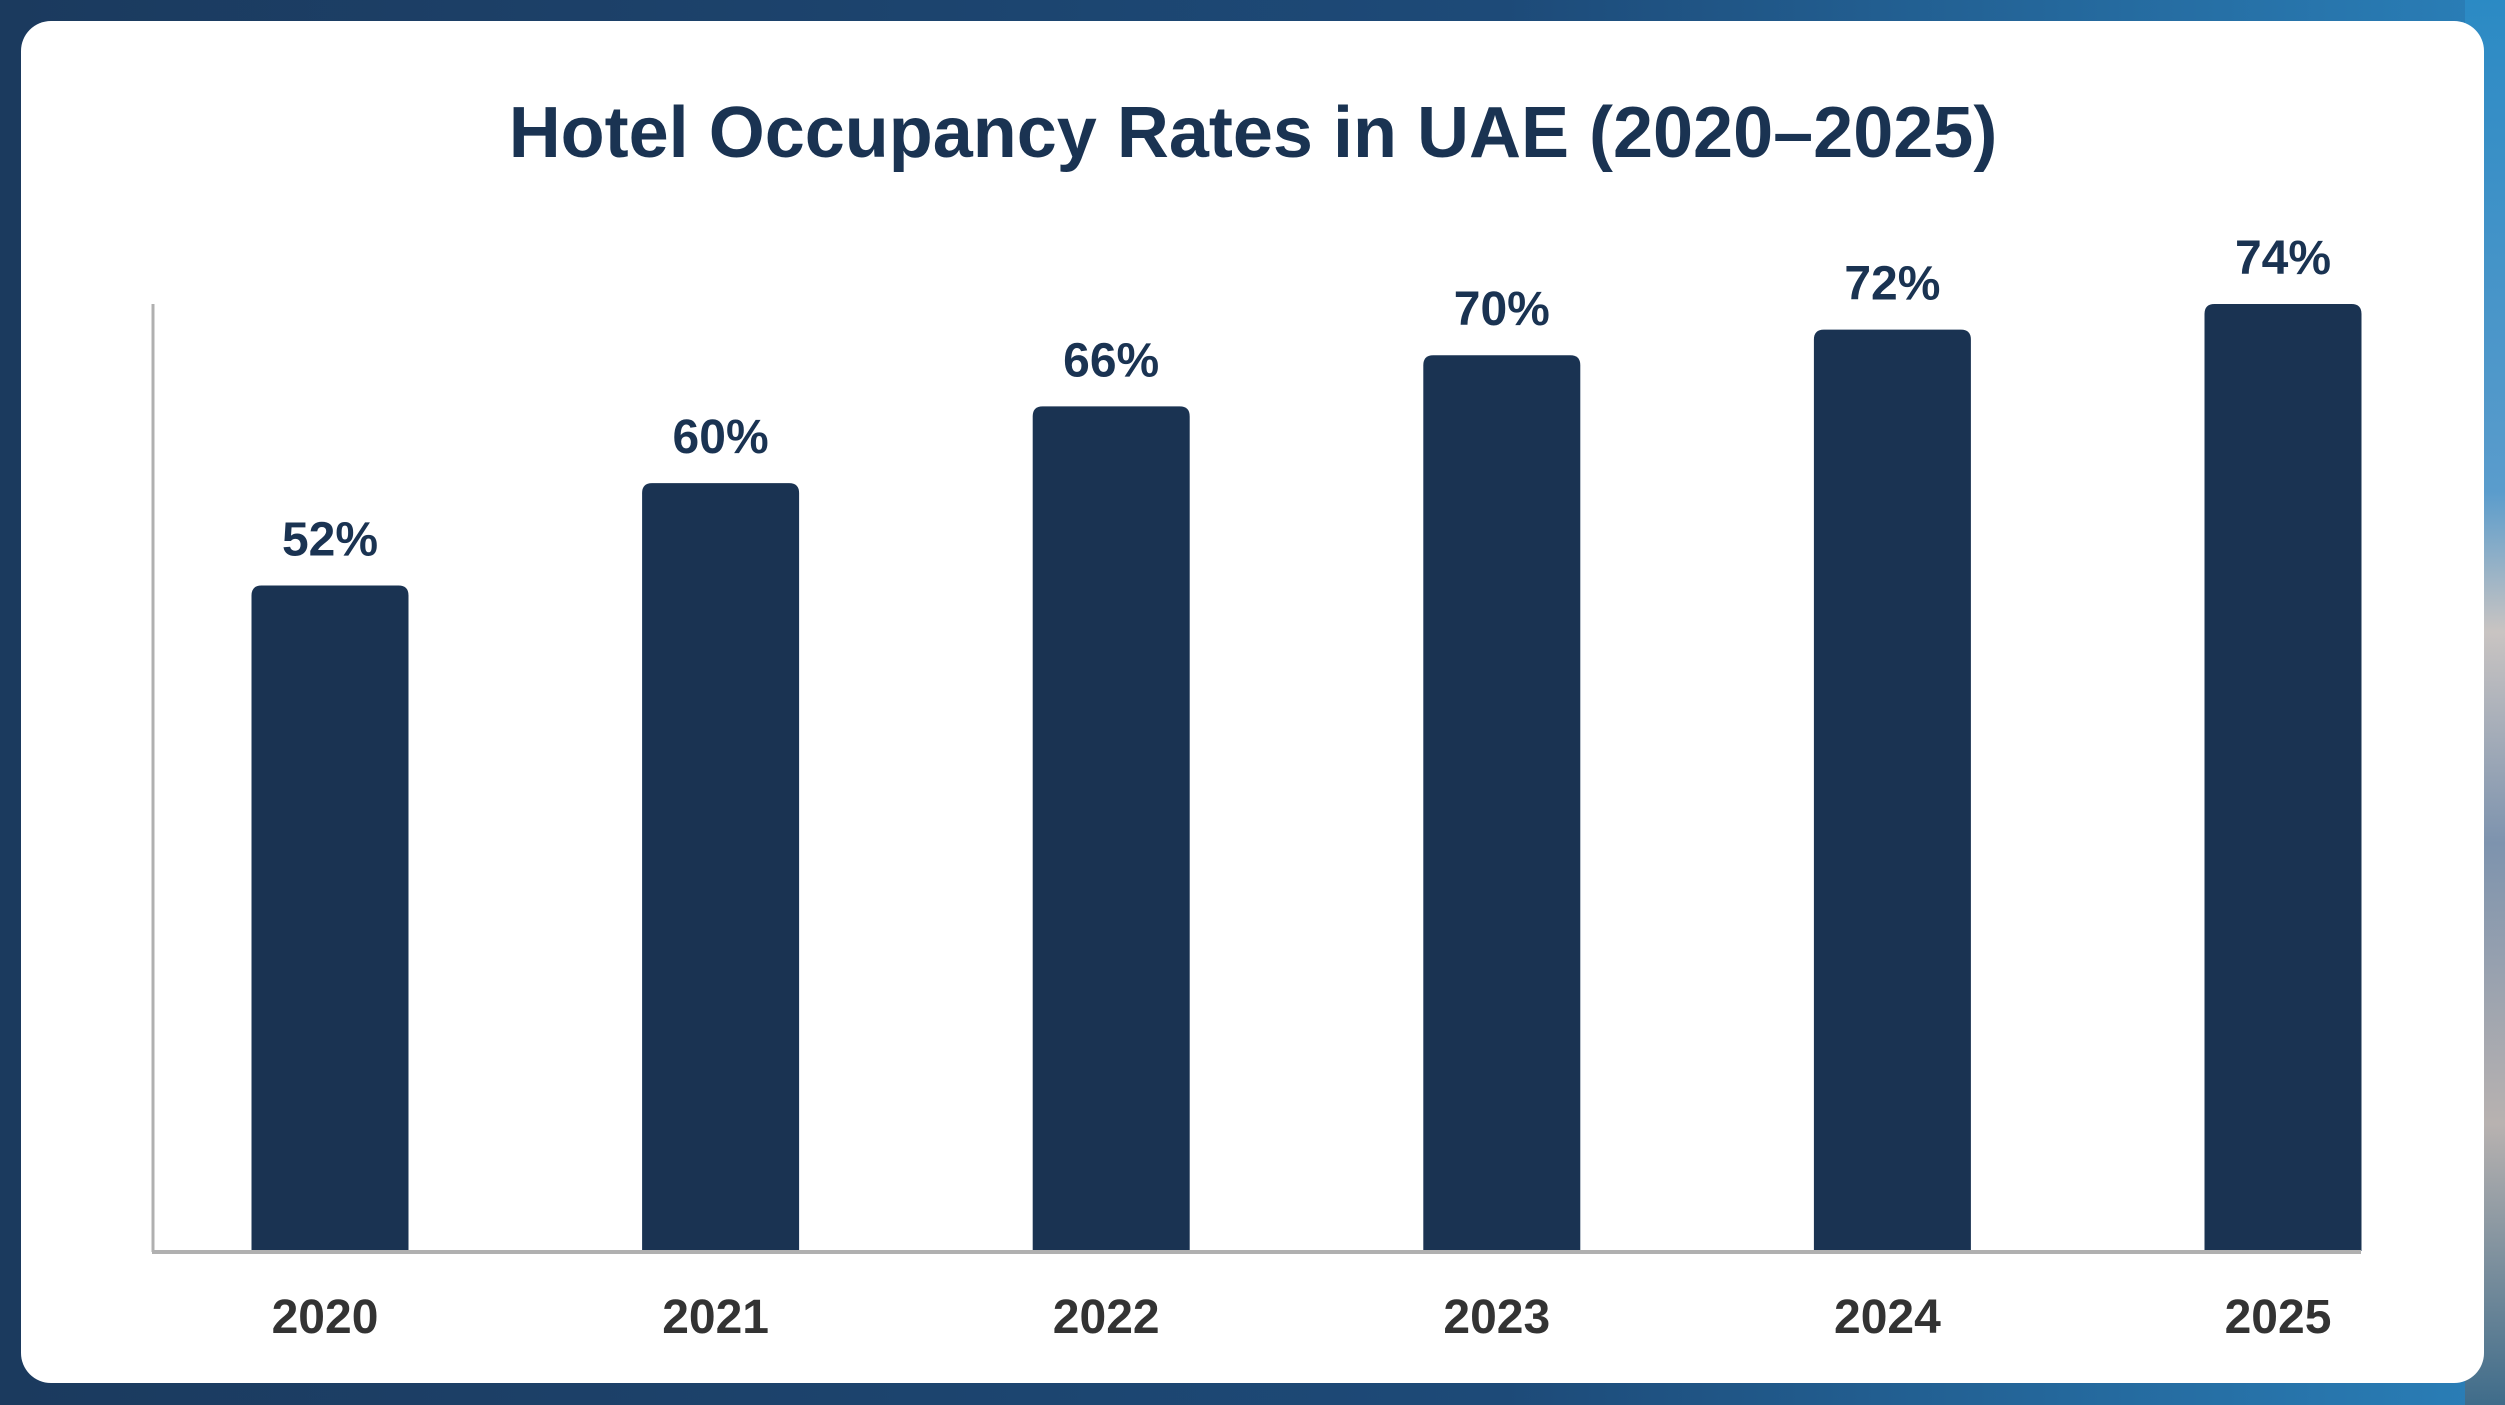  I want to click on bar-2023, so click(1502, 803).